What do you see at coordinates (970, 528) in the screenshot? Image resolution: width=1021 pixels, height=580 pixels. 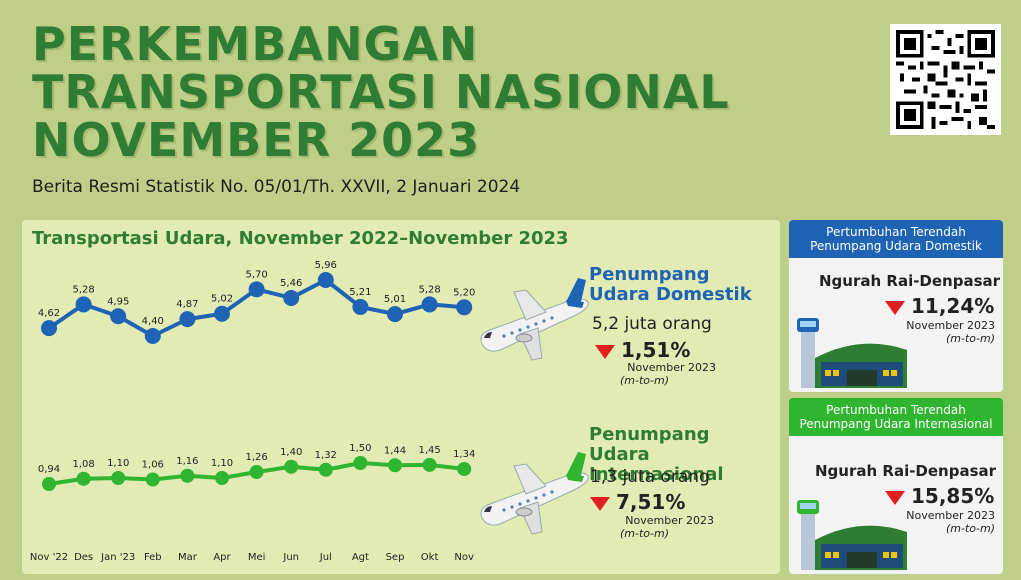 I see `side-international-period-basis: (m-to-m)` at bounding box center [970, 528].